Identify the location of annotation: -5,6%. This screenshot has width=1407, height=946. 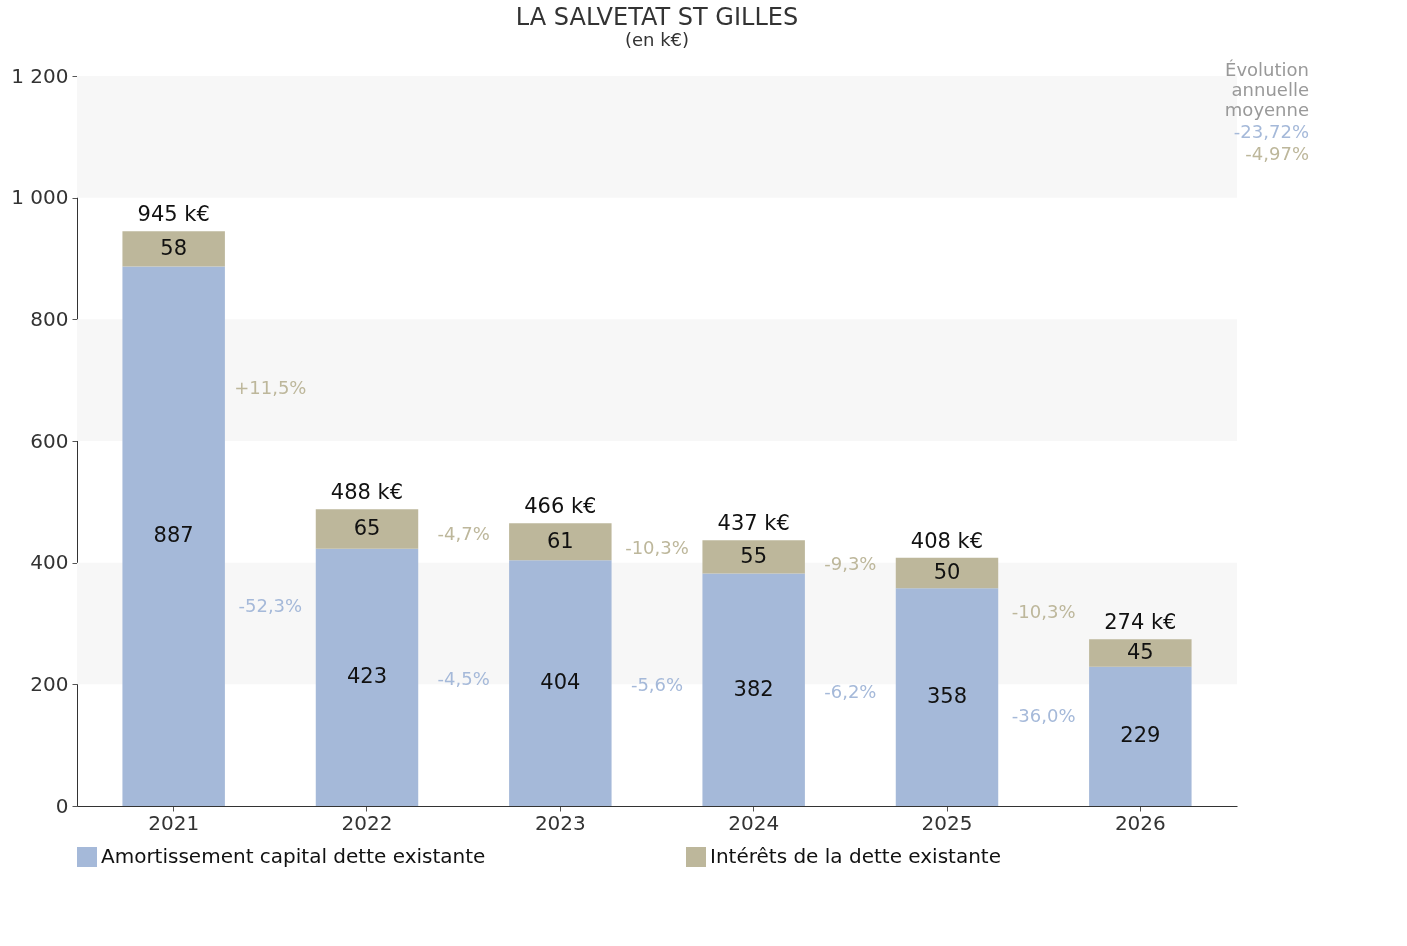
(657, 685).